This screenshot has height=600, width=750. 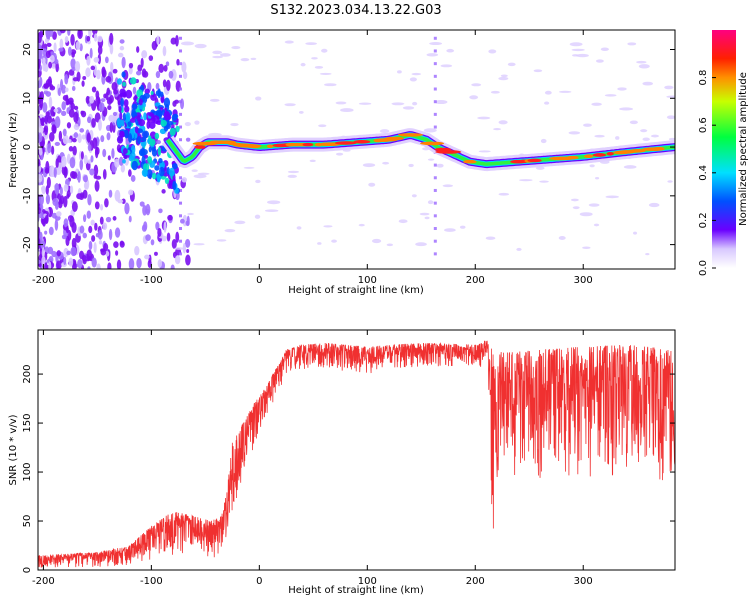 What do you see at coordinates (27, 244) in the screenshot?
I see `spectrogram-y-tick-label: -20` at bounding box center [27, 244].